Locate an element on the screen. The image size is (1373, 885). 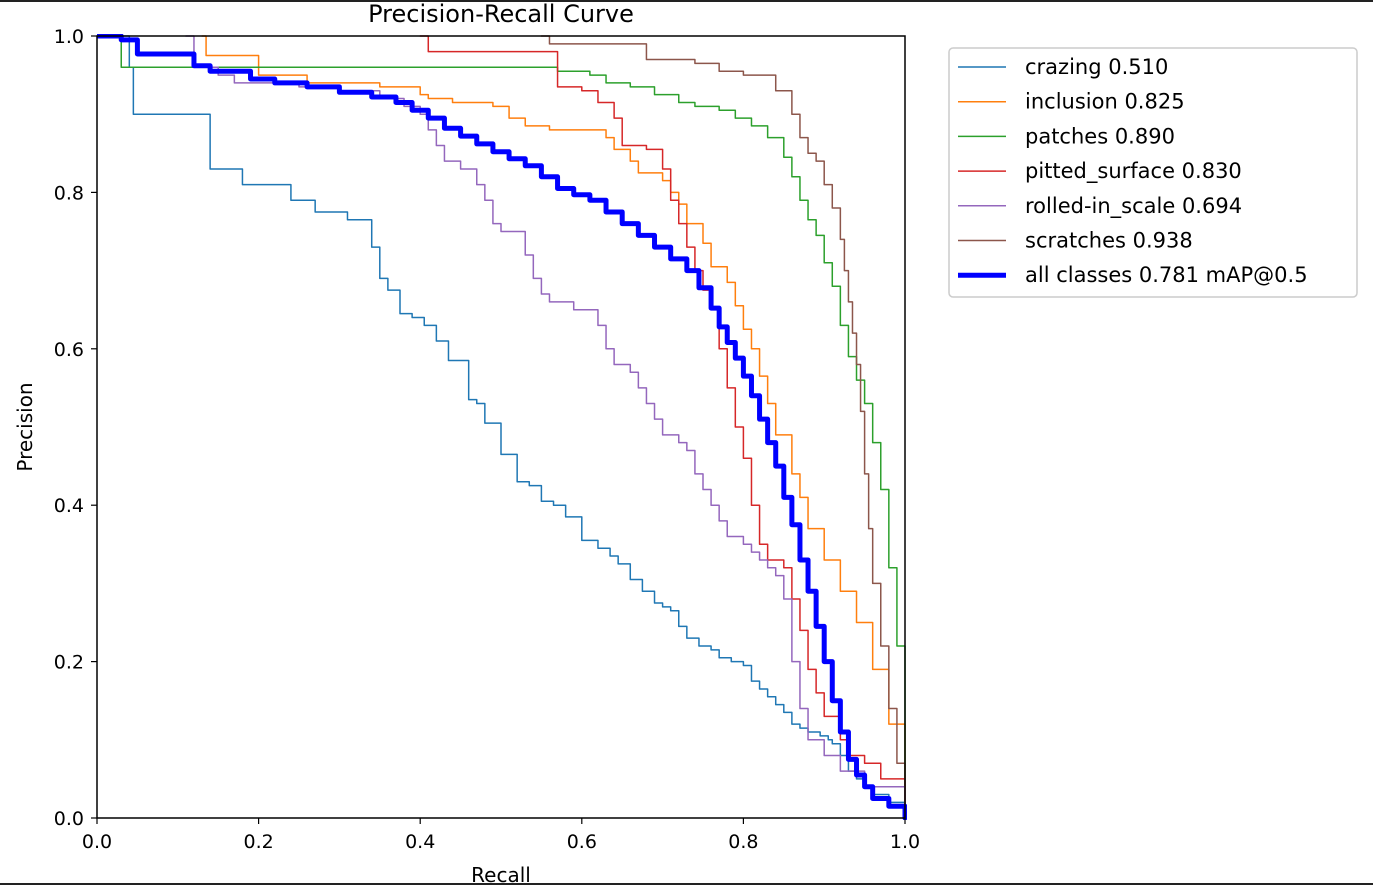
top-border is located at coordinates (686, 1).